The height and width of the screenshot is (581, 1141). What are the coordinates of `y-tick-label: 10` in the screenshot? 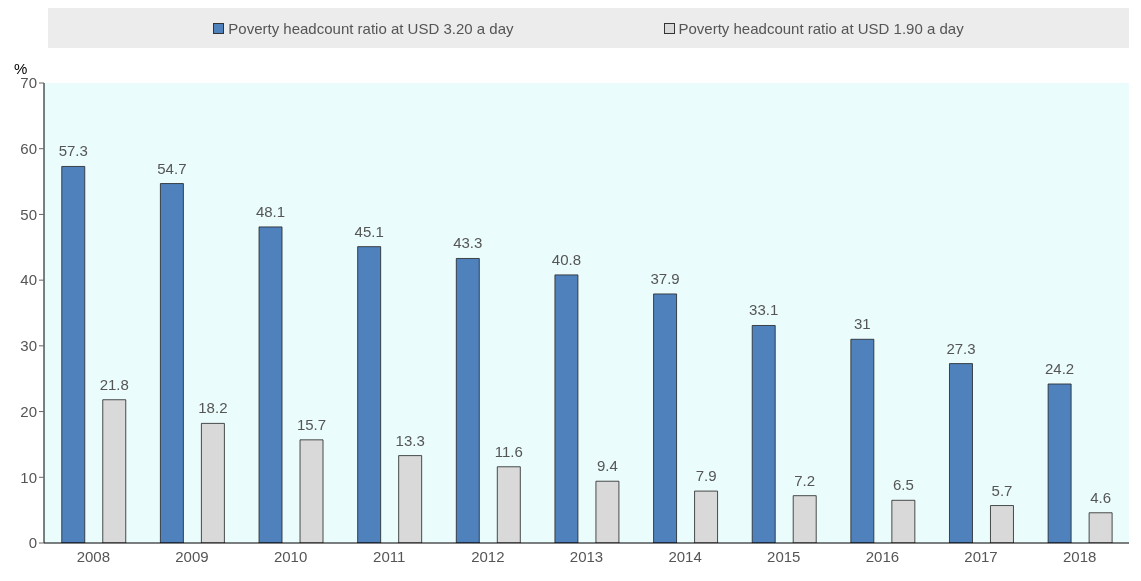 It's located at (28, 477).